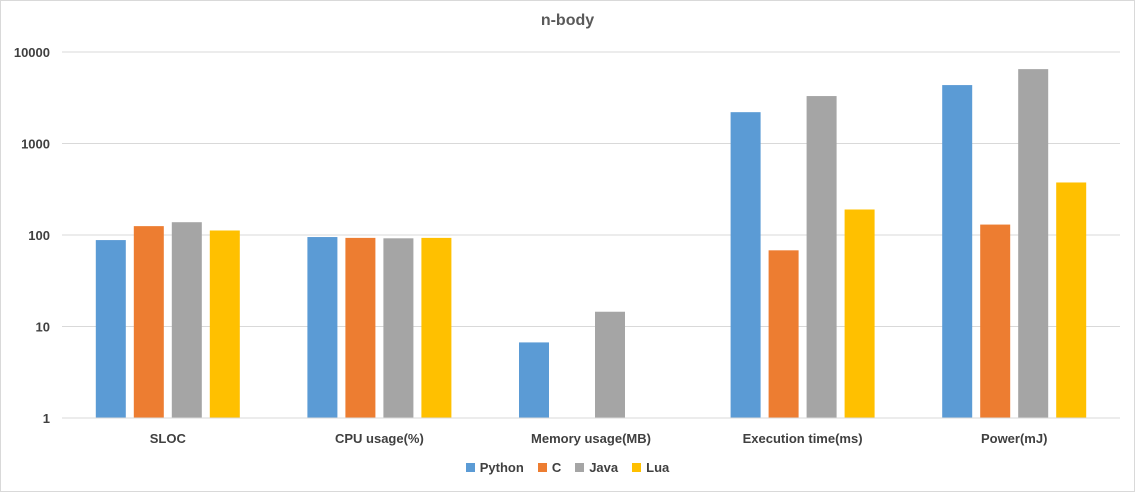 The height and width of the screenshot is (492, 1135). Describe the element at coordinates (379, 438) in the screenshot. I see `x-category-label: CPU usage(%)` at that location.